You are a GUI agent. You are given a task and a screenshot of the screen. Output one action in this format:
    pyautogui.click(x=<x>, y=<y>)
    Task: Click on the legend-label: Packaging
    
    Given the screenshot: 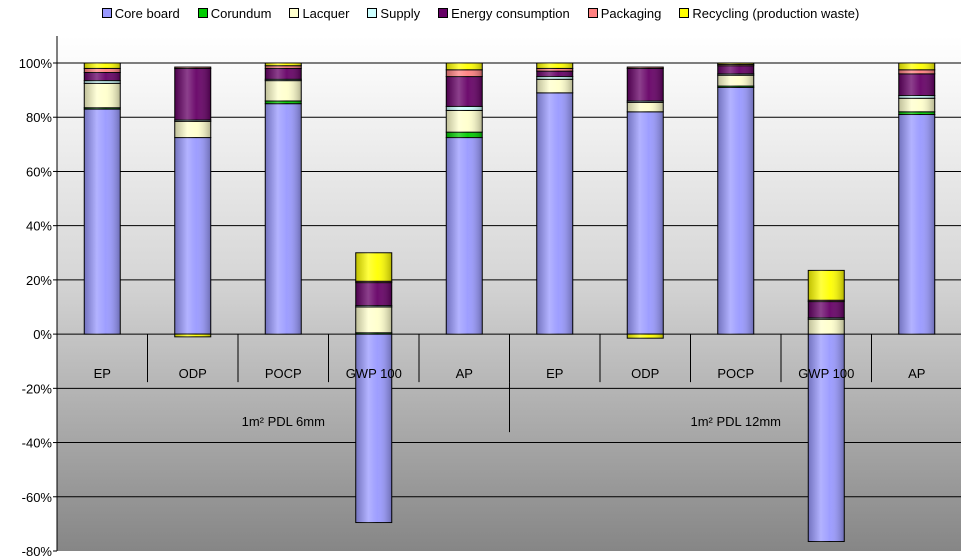 What is the action you would take?
    pyautogui.click(x=631, y=13)
    